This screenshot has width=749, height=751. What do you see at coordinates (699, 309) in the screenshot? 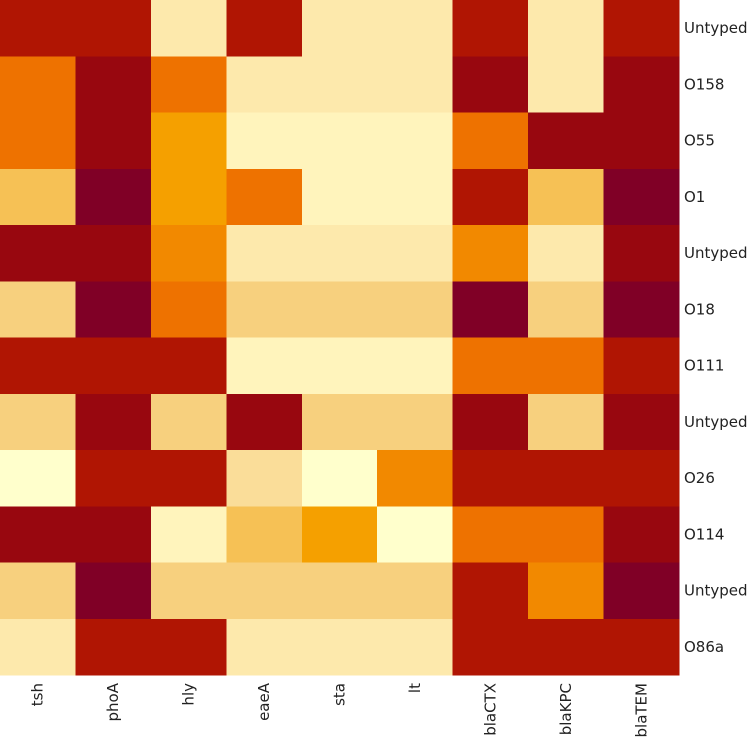
I see `row-label: O18` at bounding box center [699, 309].